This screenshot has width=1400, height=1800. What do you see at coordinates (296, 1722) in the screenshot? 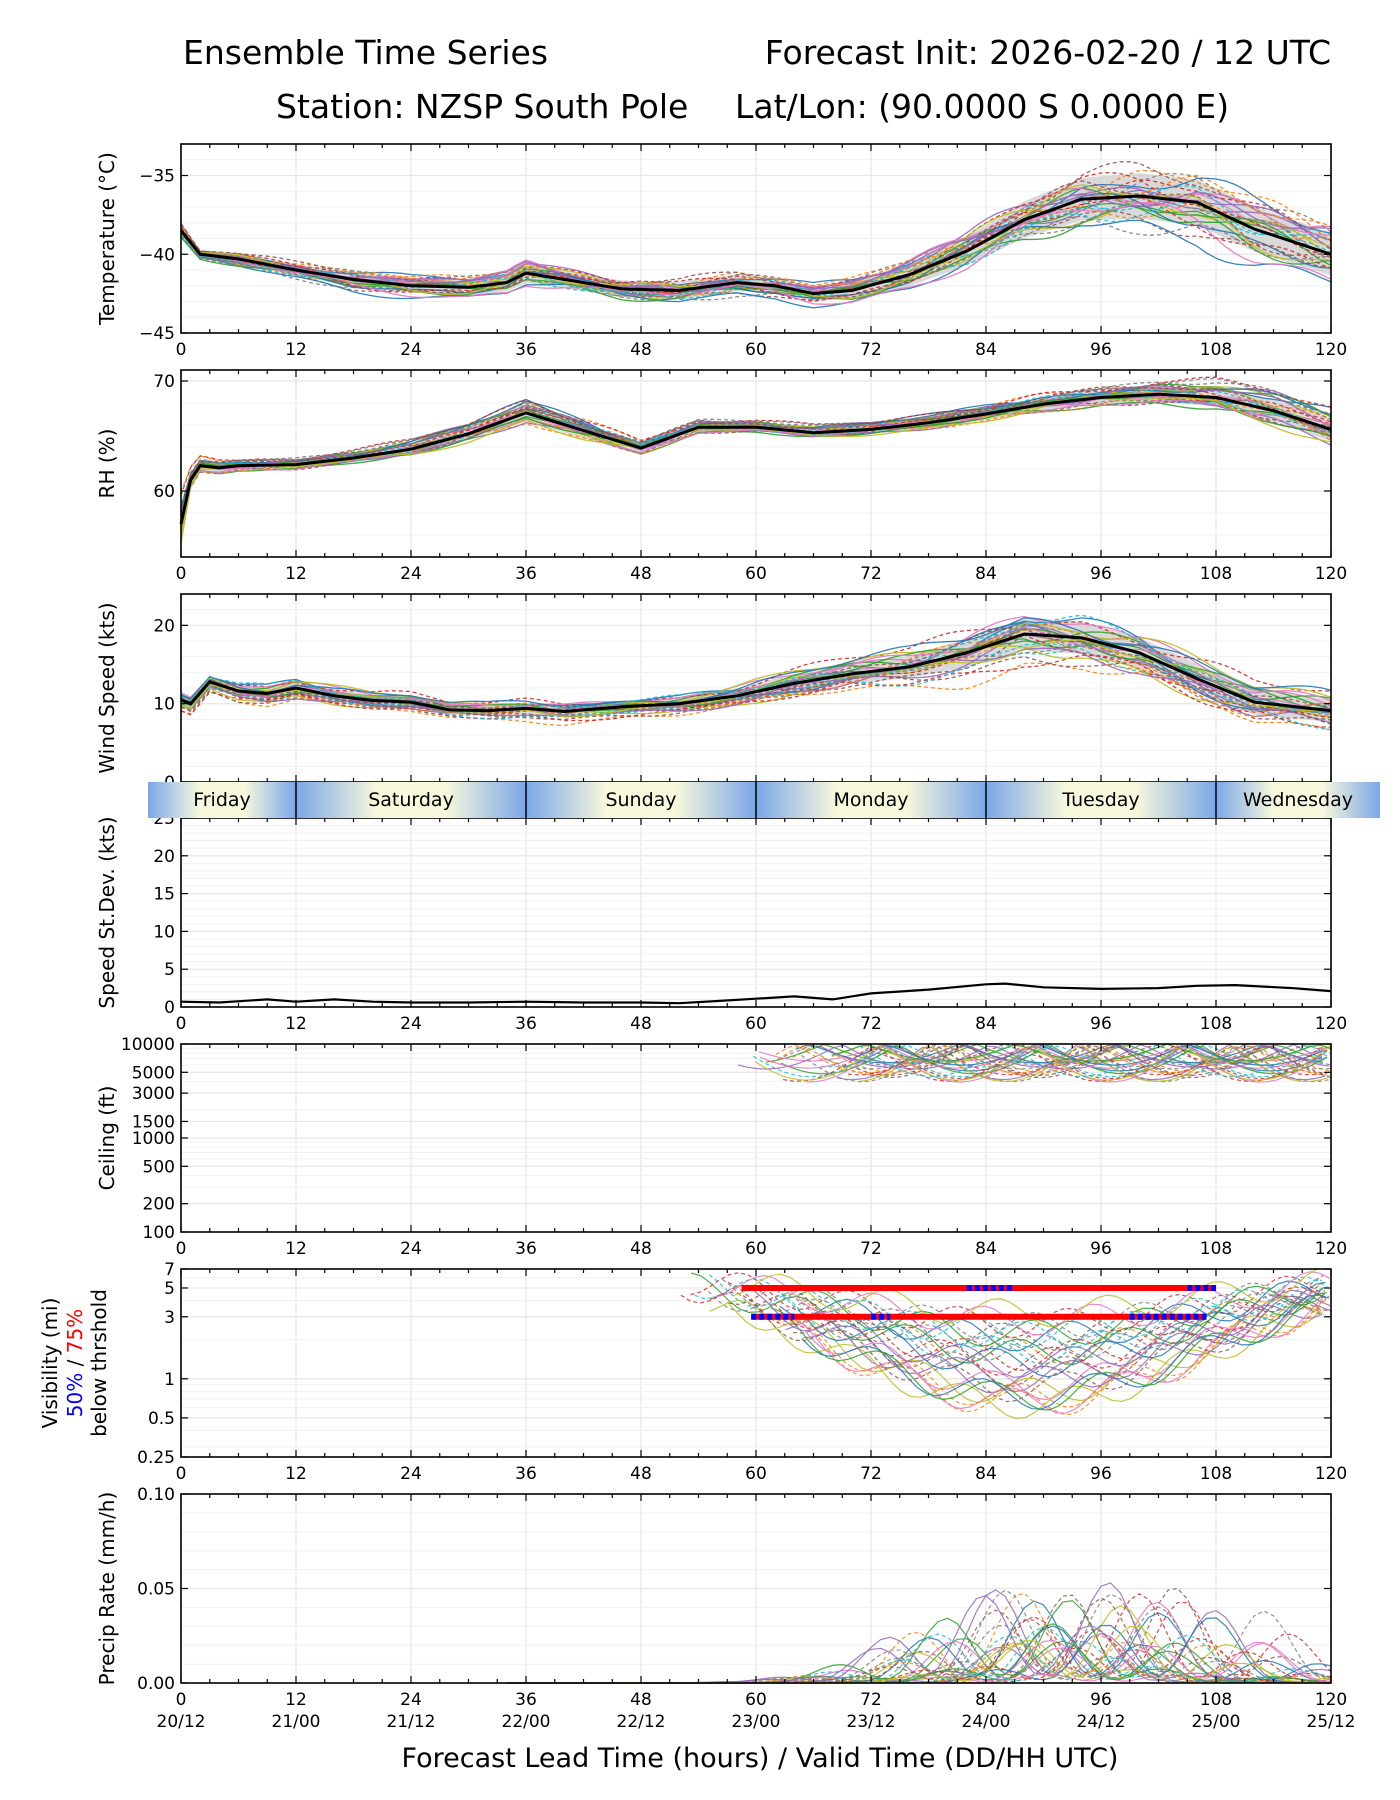
I see `valid-time-label: 21/00` at bounding box center [296, 1722].